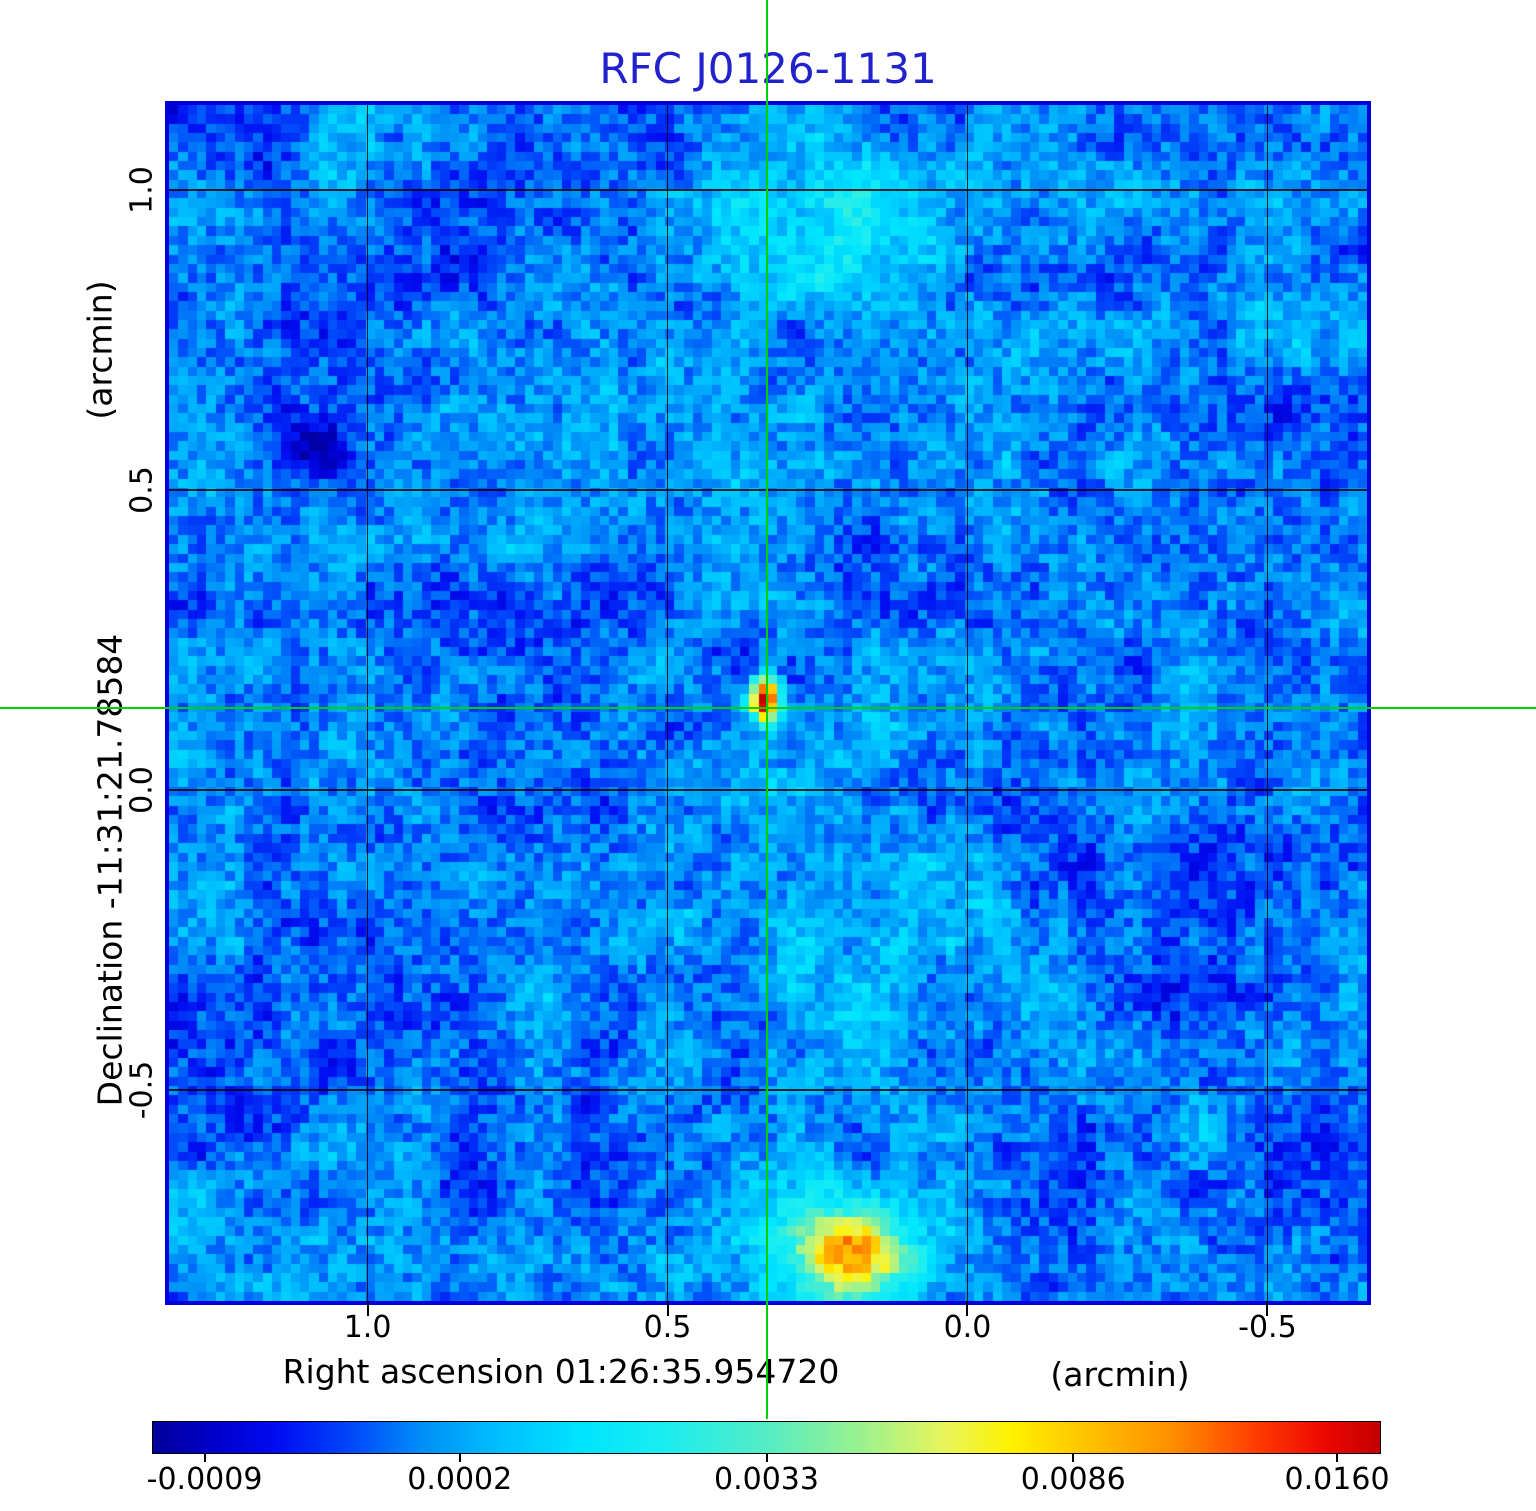 The height and width of the screenshot is (1511, 1536). What do you see at coordinates (142, 490) in the screenshot?
I see `y-tick-label: 0.5` at bounding box center [142, 490].